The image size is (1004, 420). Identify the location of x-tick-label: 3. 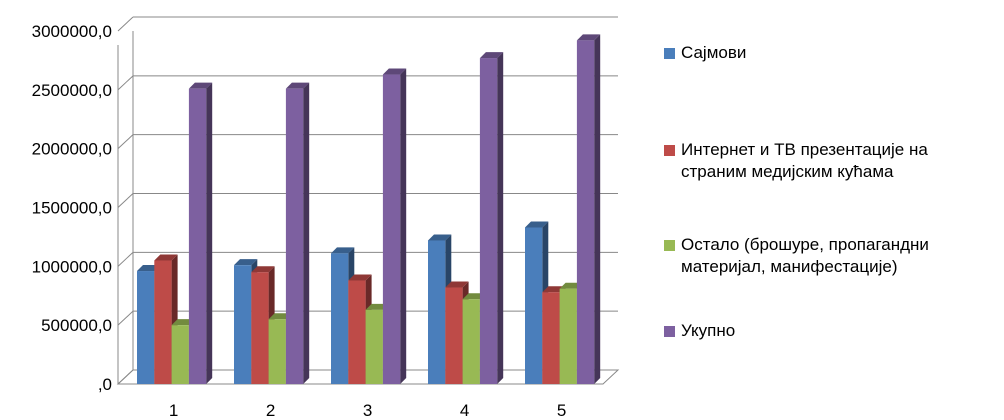
(367, 410).